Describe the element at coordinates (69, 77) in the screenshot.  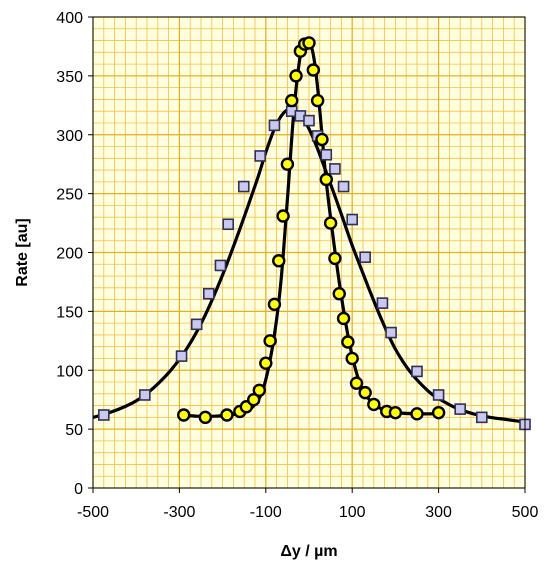
I see `y-tick-label: 350` at that location.